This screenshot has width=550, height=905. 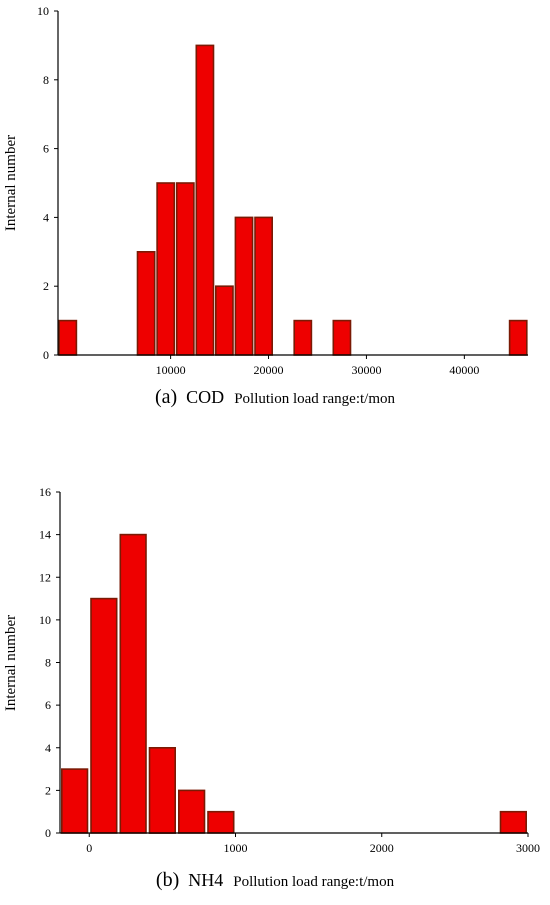 What do you see at coordinates (236, 848) in the screenshot?
I see `x-tick-label-b-1: 1000` at bounding box center [236, 848].